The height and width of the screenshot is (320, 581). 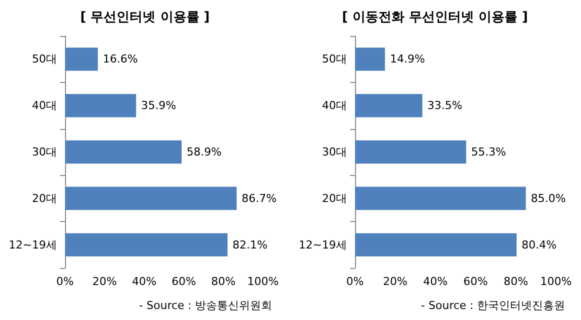 I want to click on data-label: 58.9%, so click(x=204, y=152).